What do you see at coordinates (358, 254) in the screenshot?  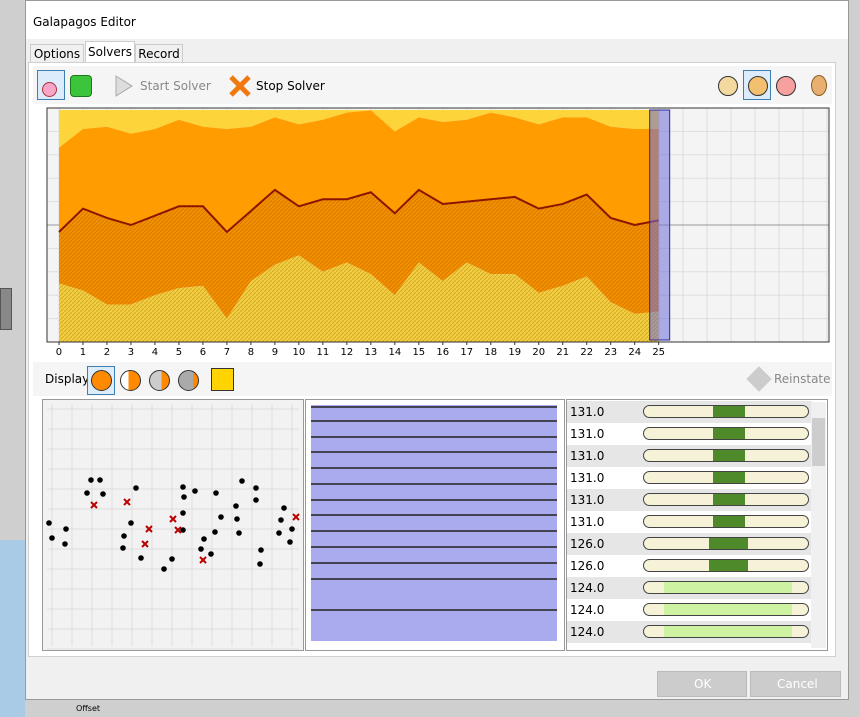 I see `band-lower-hatch` at bounding box center [358, 254].